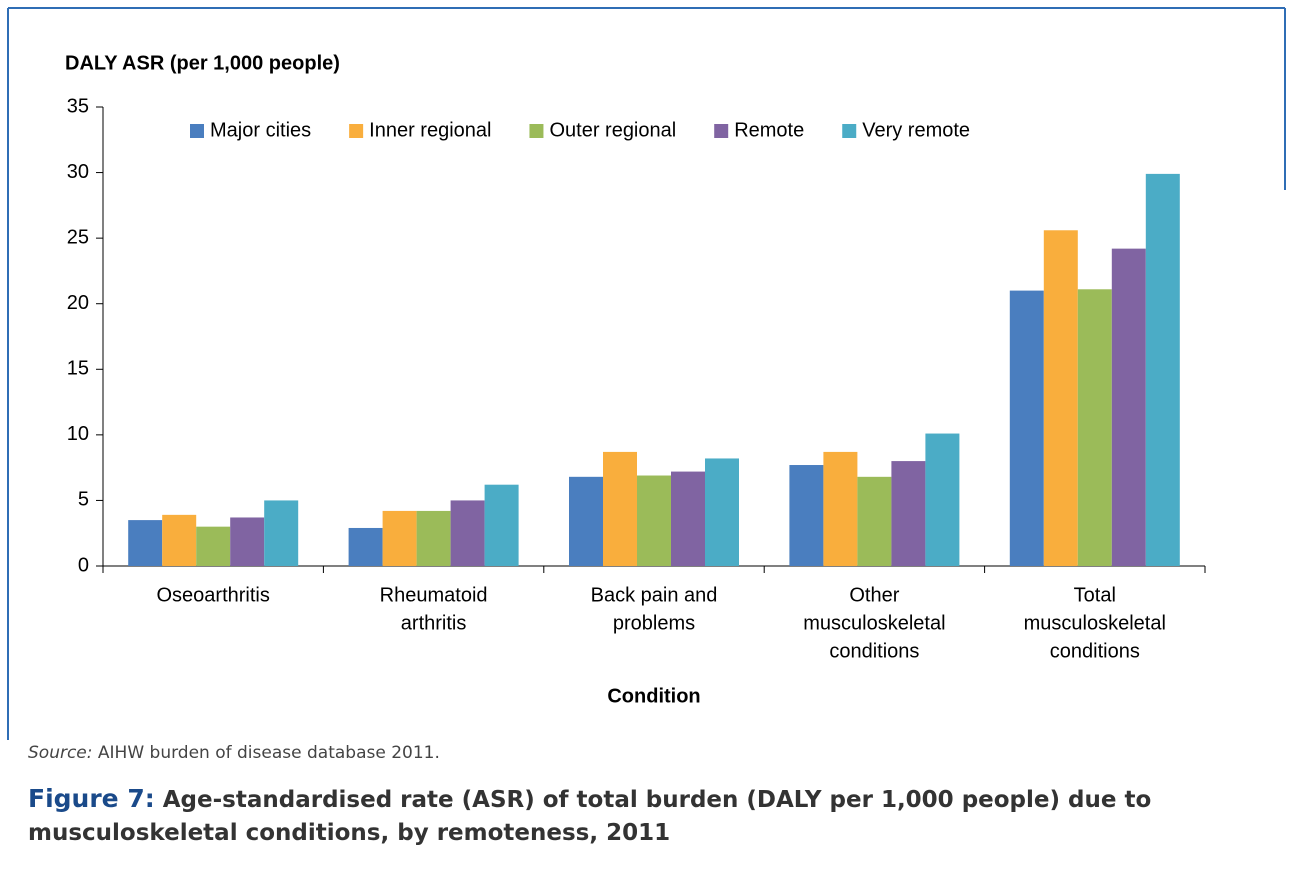 This screenshot has height=872, width=1290. Describe the element at coordinates (78, 106) in the screenshot. I see `y-tick-label: 35` at that location.